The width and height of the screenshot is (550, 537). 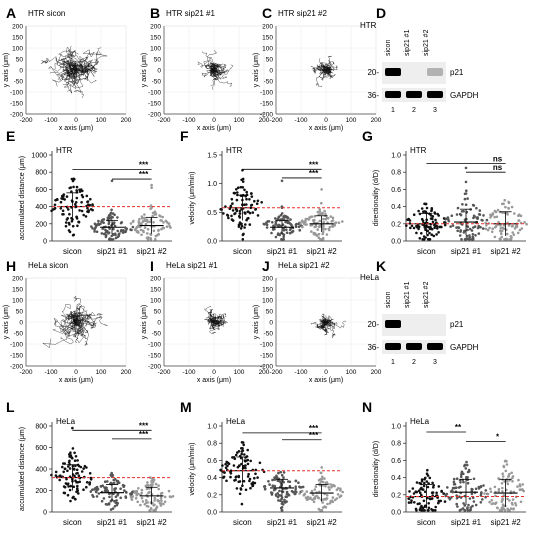 What do you see at coordinates (25, 372) in the screenshot?
I see `track-x-tick-label: -200` at bounding box center [25, 372].